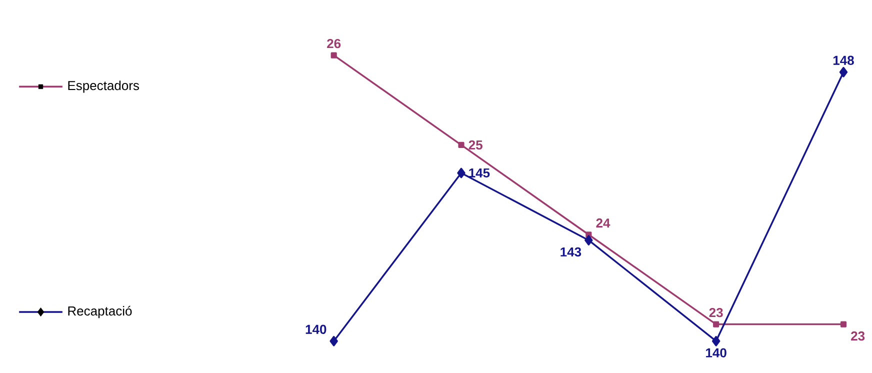 The width and height of the screenshot is (872, 373). I want to click on data-label: 24, so click(603, 223).